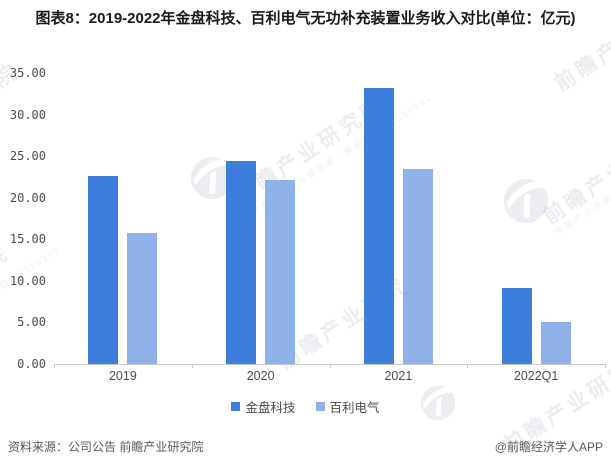 This screenshot has width=611, height=463. Describe the element at coordinates (27, 197) in the screenshot. I see `y-tick-label-20: 20.00` at that location.